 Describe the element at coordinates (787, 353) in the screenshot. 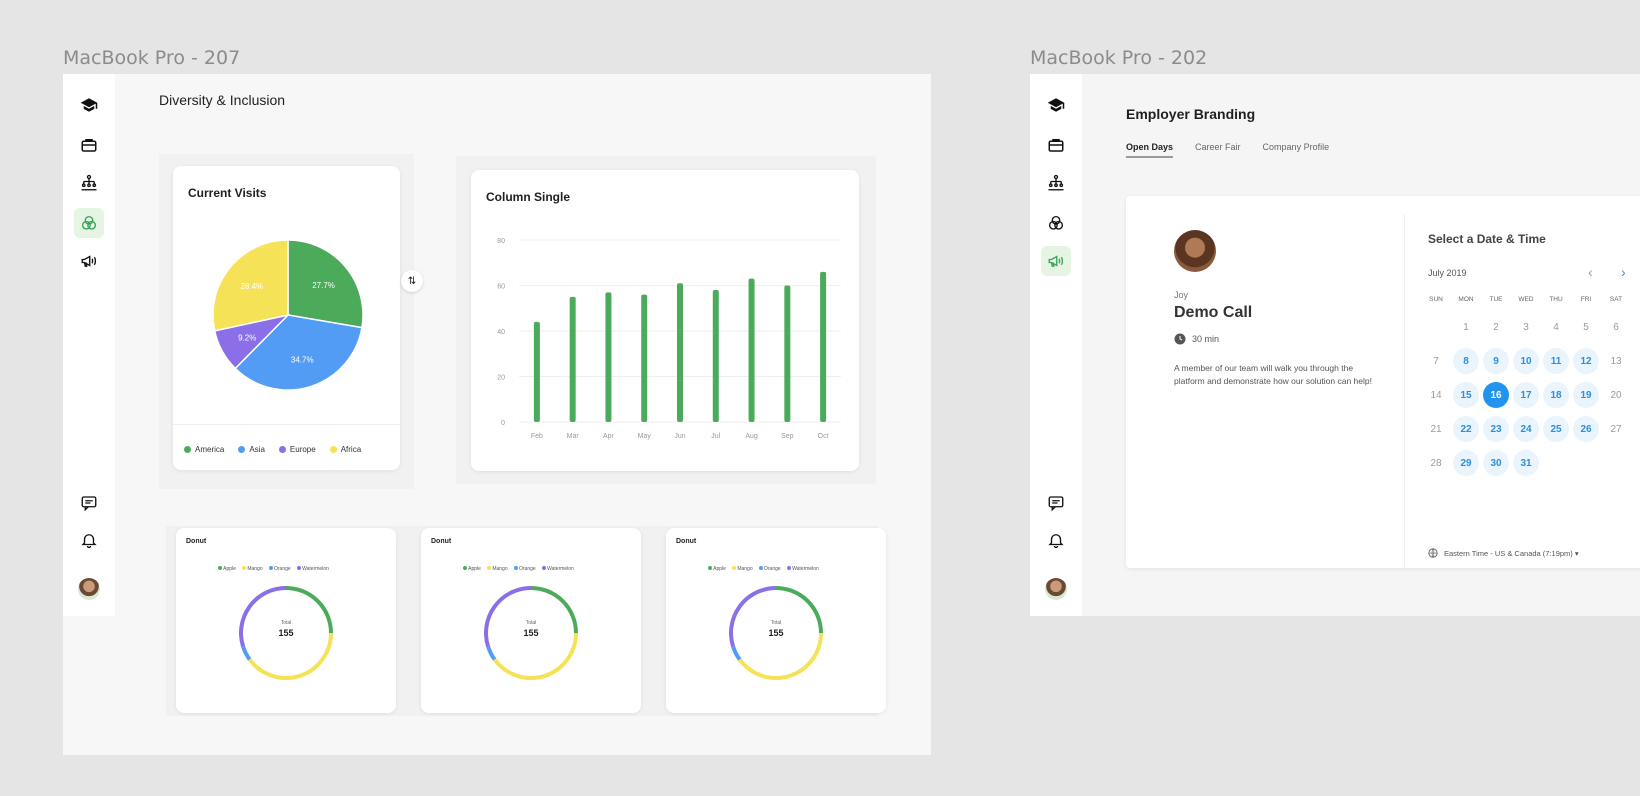

I see `bar-sep` at that location.